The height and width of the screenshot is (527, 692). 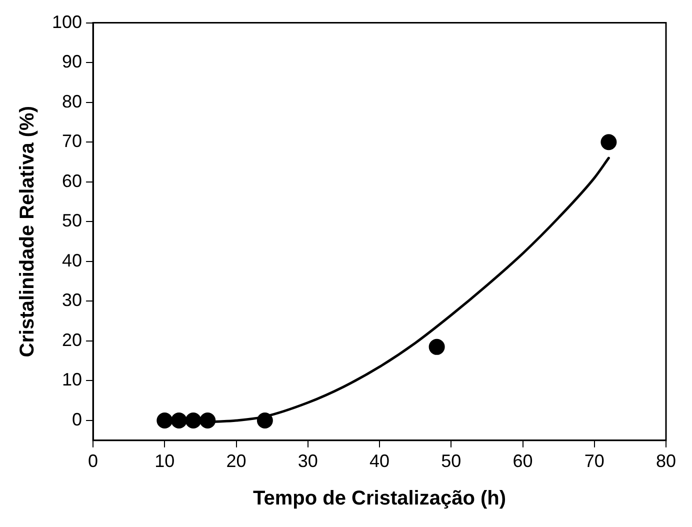 I want to click on x-tick-label: 80, so click(x=666, y=461).